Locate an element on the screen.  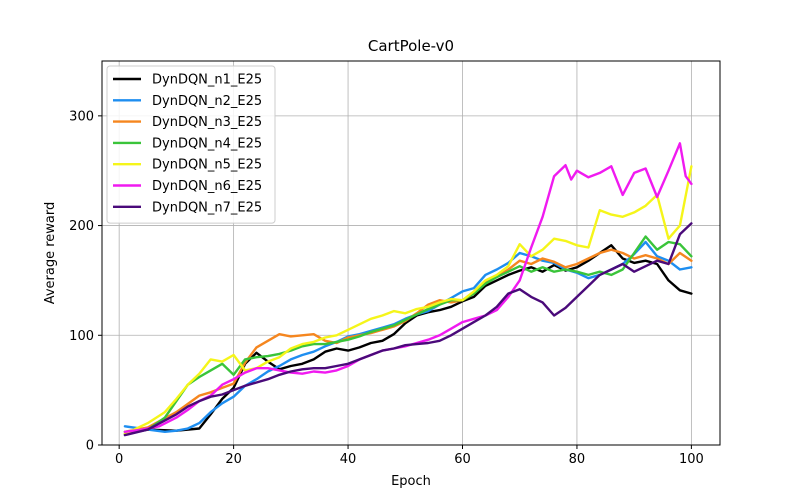
legend-box is located at coordinates (191, 144).